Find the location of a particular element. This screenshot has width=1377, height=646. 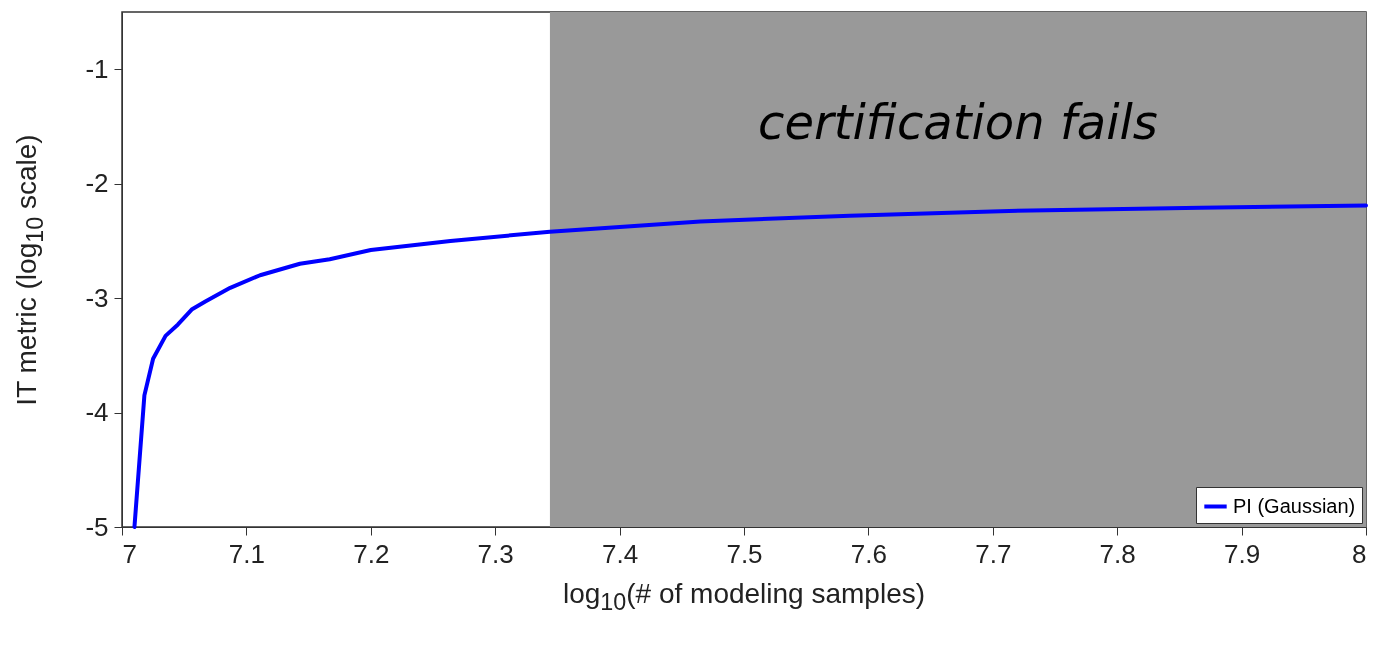

x-tick-label: 7.5 is located at coordinates (744, 553).